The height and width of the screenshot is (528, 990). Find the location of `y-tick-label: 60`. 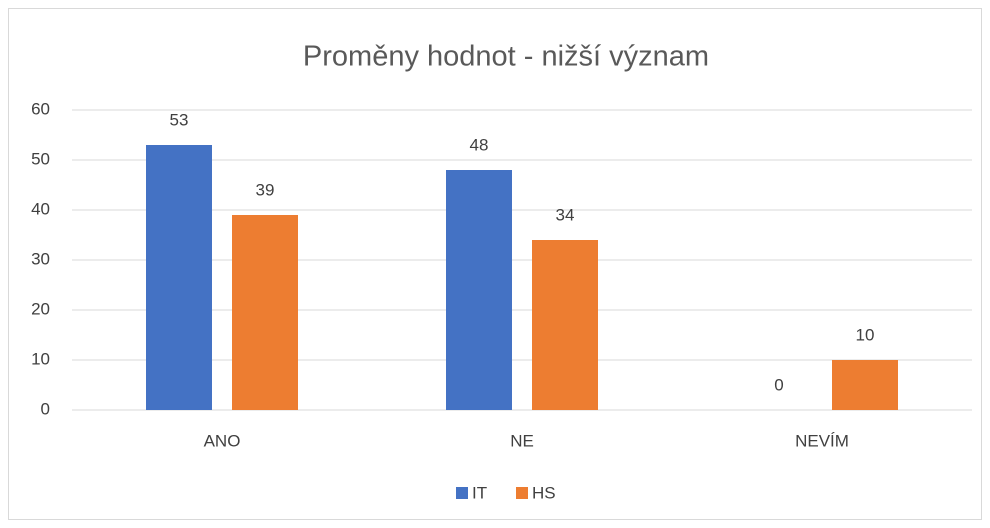

y-tick-label: 60 is located at coordinates (40, 108).